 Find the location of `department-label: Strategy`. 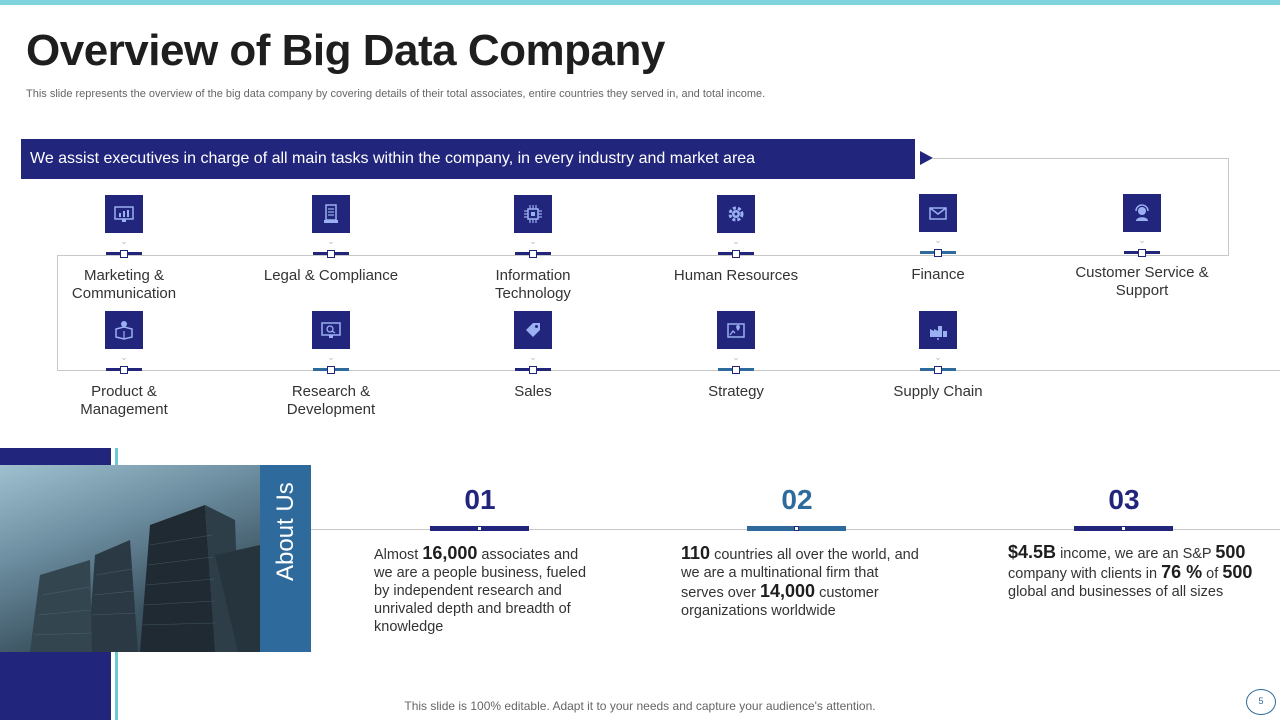

department-label: Strategy is located at coordinates (736, 391).